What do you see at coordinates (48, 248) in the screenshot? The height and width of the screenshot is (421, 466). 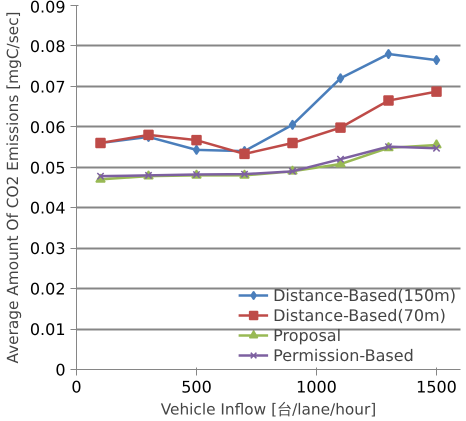 I see `y-tick-label: 0.03` at bounding box center [48, 248].